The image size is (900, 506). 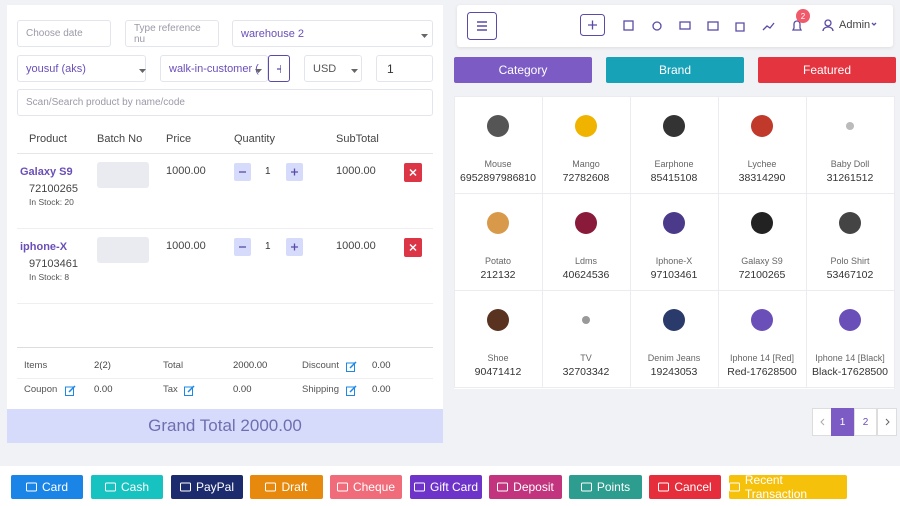 I want to click on page-next, so click(x=887, y=422).